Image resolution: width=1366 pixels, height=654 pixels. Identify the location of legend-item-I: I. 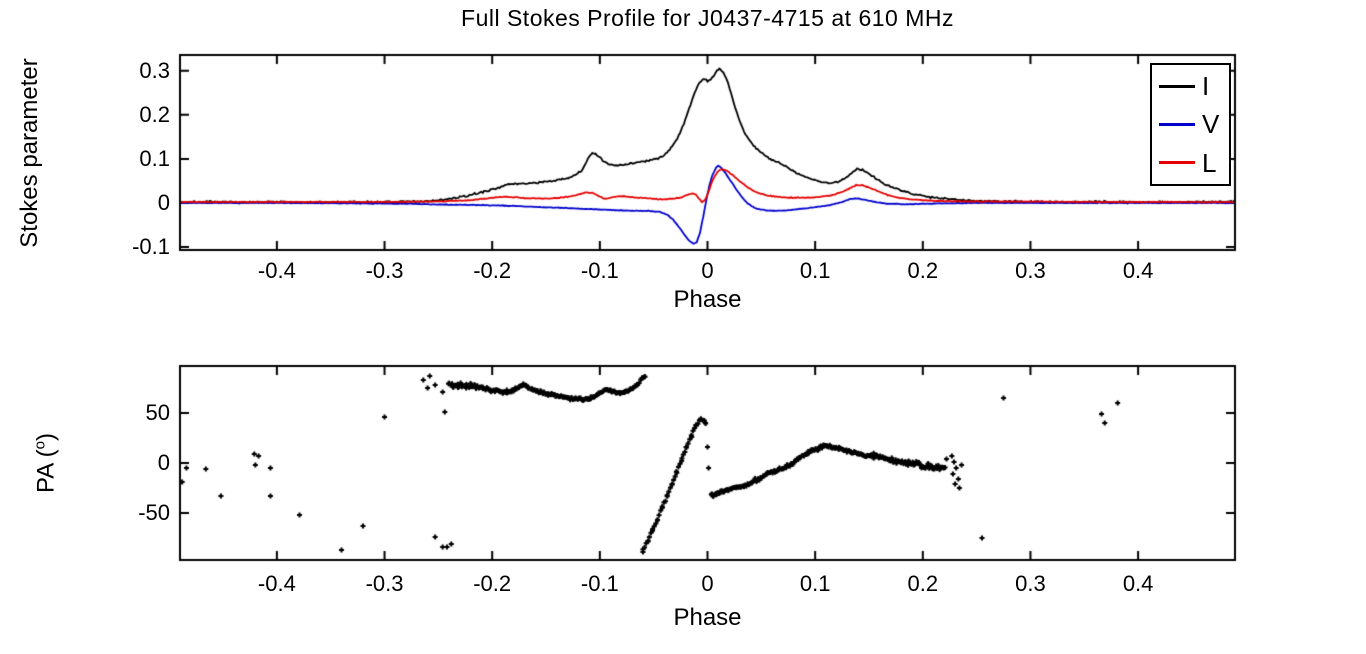
(1190, 86).